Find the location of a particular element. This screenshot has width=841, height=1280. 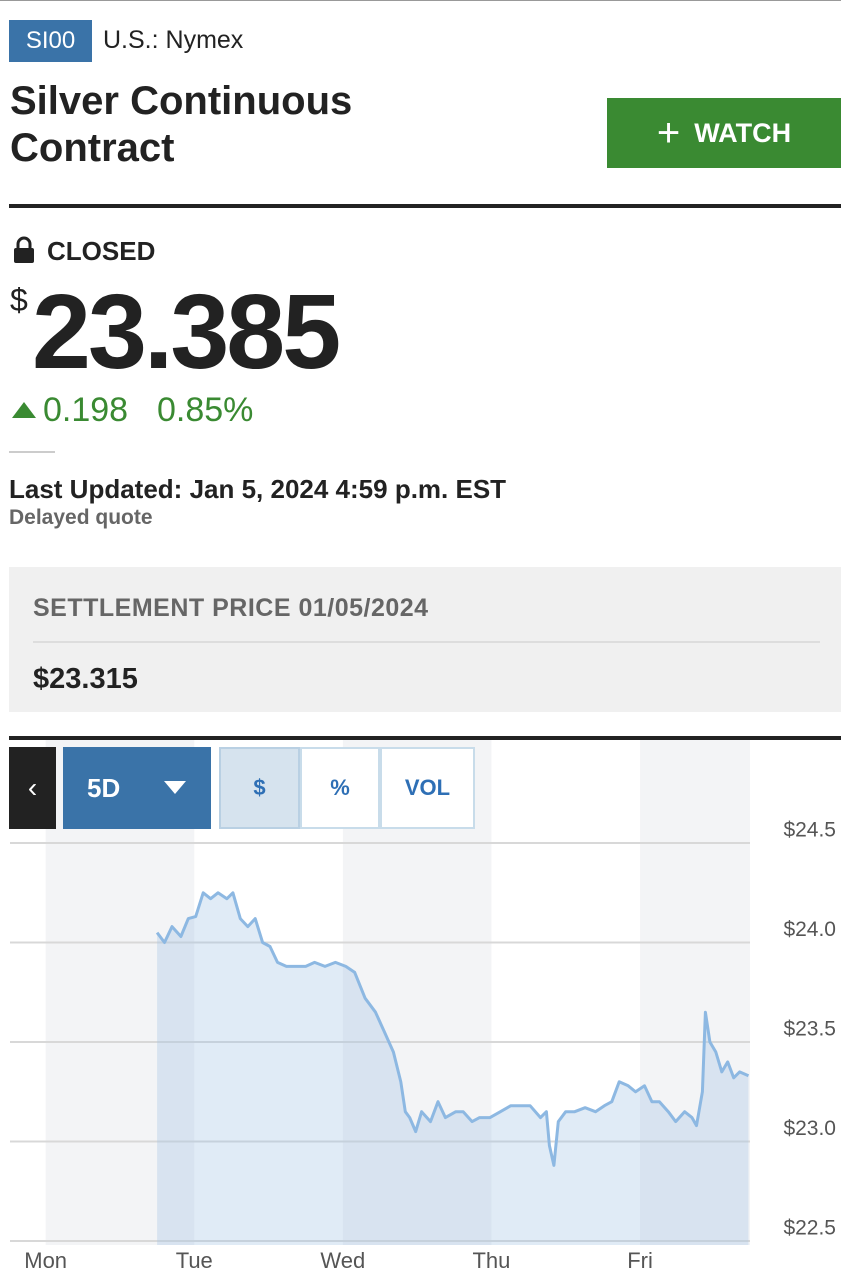

x-tick-label: Thu is located at coordinates (491, 1260).